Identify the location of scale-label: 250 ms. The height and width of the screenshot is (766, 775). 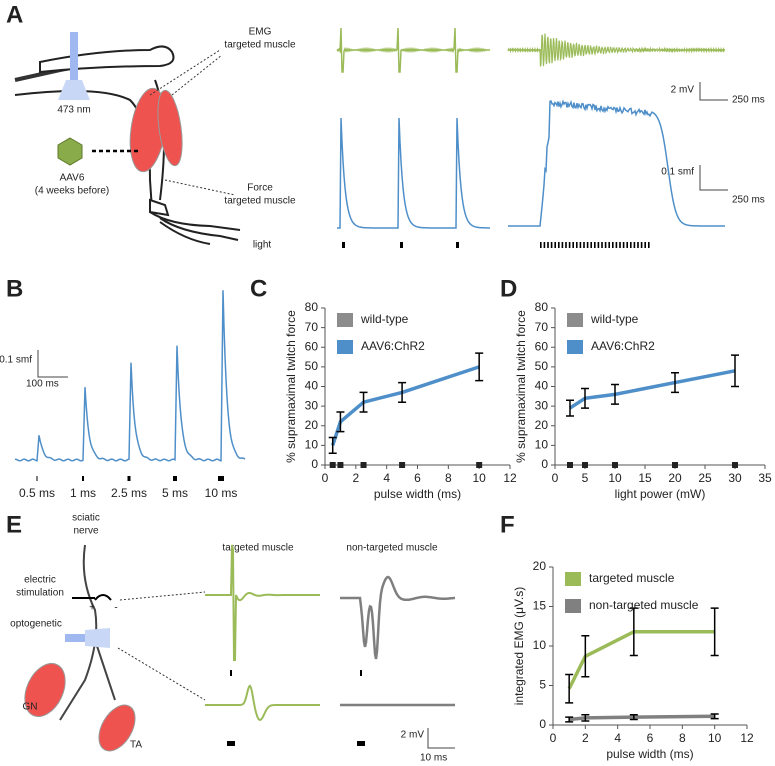
(748, 200).